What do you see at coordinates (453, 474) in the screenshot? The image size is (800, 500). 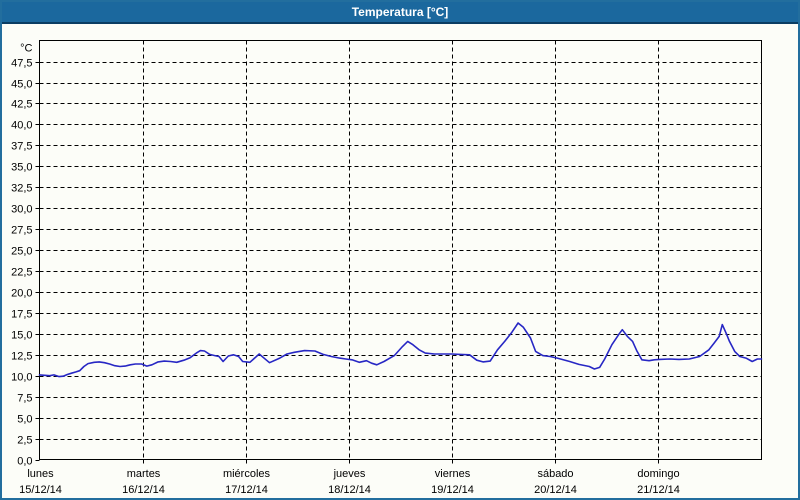 I see `x-day-label: viernes` at bounding box center [453, 474].